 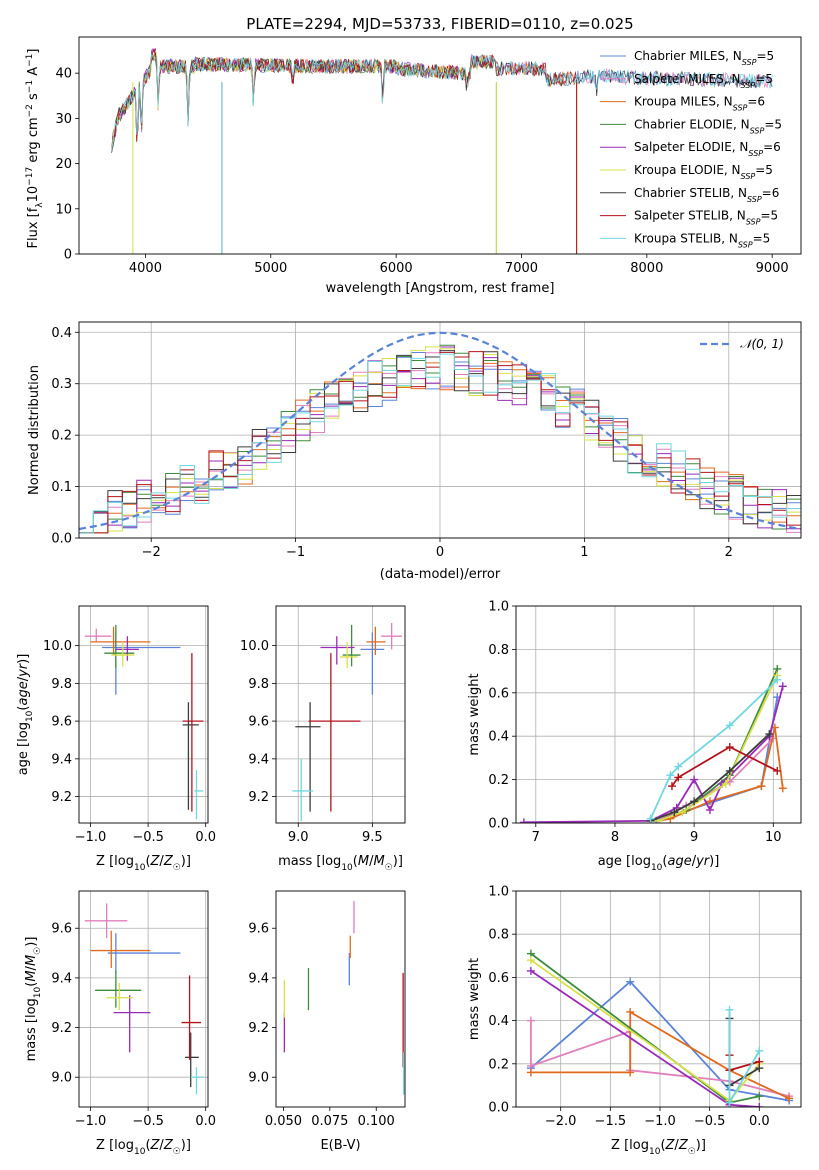 I want to click on y-tick-label: 0.1, so click(x=61, y=487).